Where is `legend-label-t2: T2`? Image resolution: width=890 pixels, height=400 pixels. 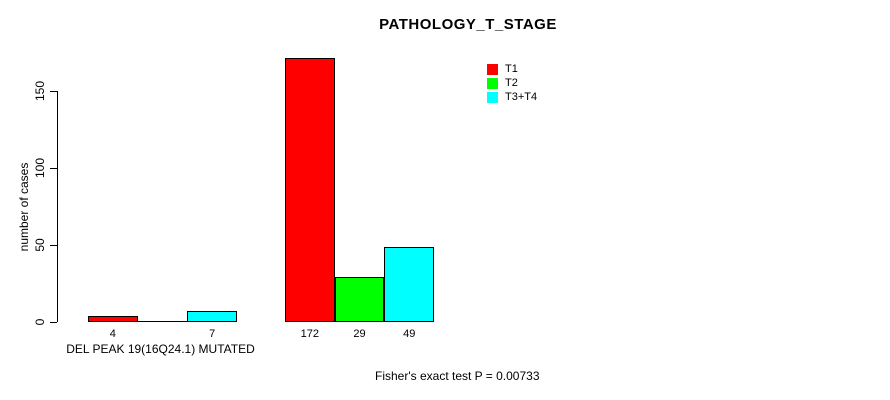
legend-label-t2: T2 is located at coordinates (511, 83).